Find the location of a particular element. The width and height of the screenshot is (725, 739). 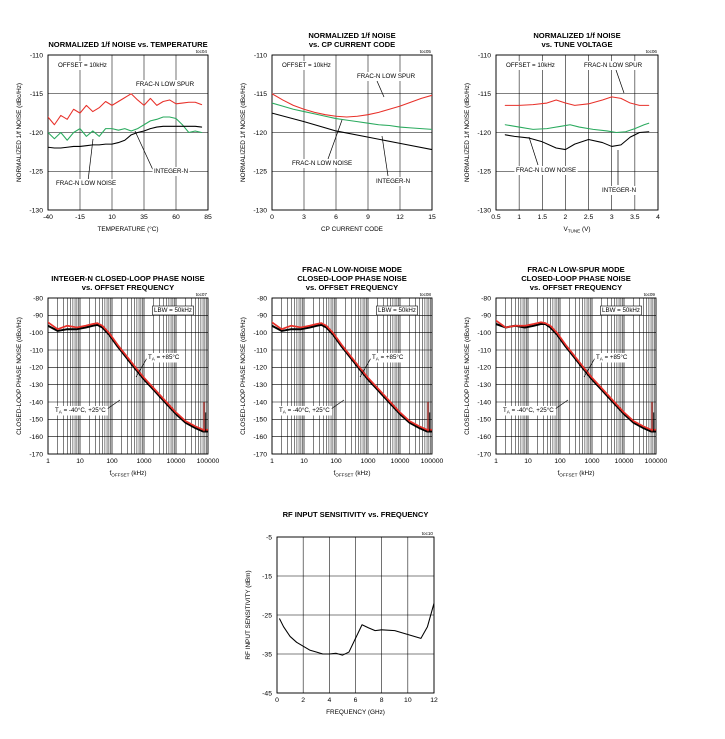

x-tick-label: 0.5 is located at coordinates (496, 217).